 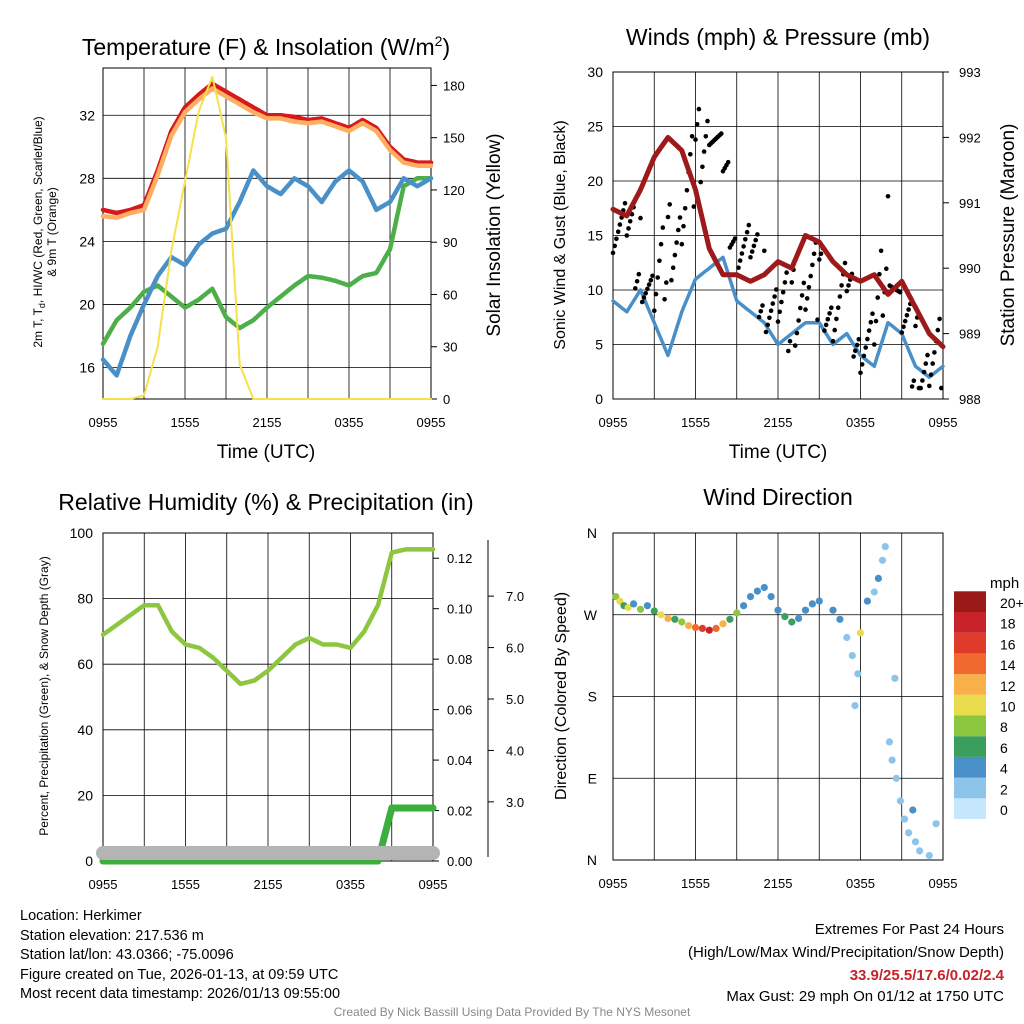 I want to click on legend-label: 6, so click(x=1004, y=748).